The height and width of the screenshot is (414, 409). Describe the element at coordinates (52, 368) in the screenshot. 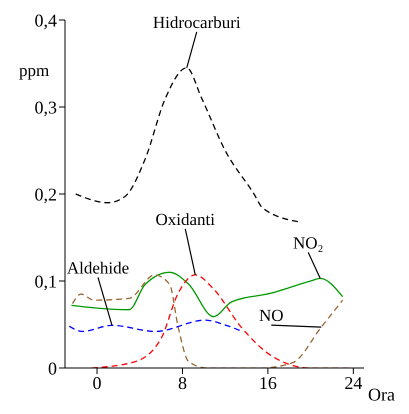

I see `y-tick-label: 0` at that location.